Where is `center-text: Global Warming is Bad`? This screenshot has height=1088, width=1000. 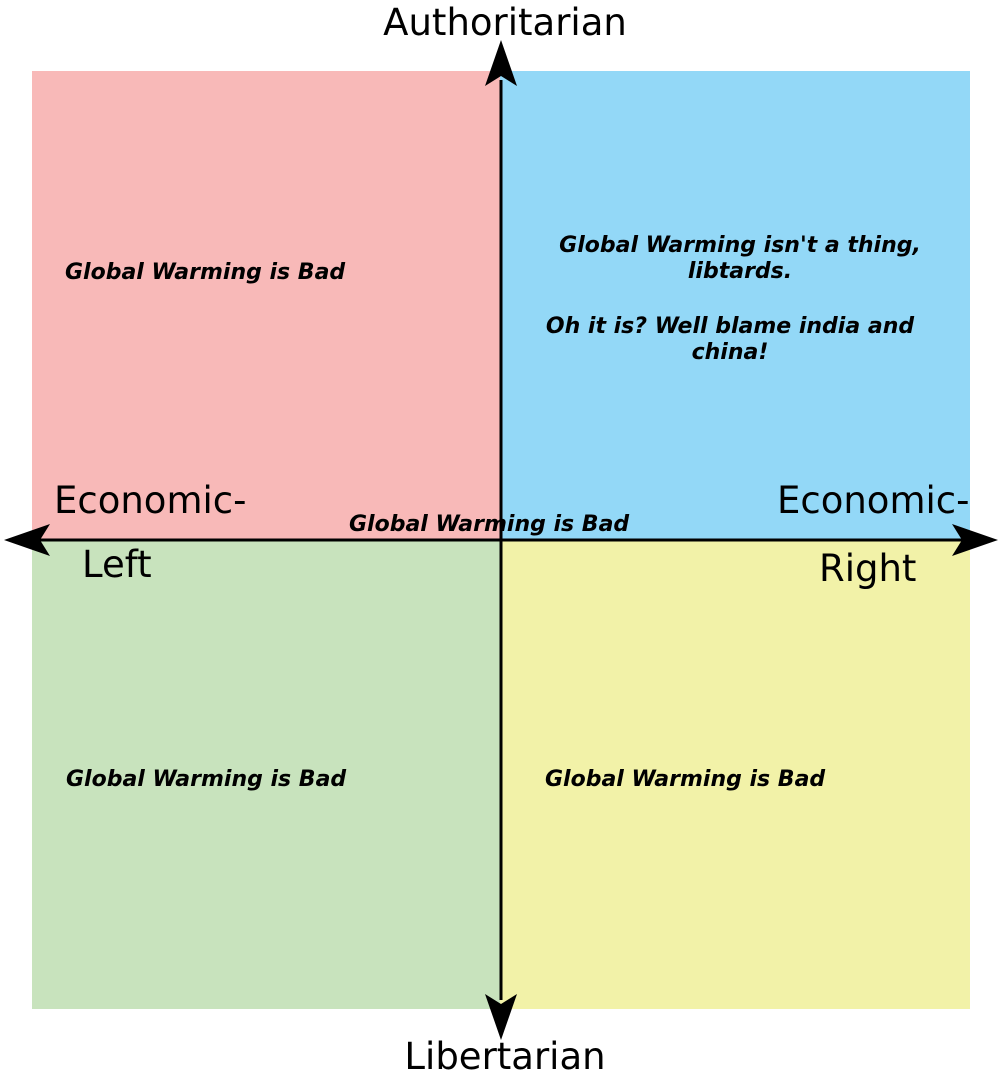
center-text: Global Warming is Bad is located at coordinates (489, 524).